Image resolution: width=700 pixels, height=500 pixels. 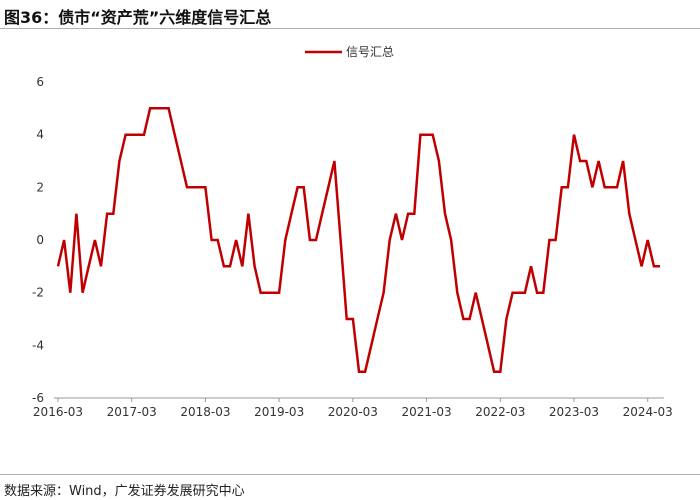 What do you see at coordinates (40, 82) in the screenshot?
I see `y-tick-label: 6` at bounding box center [40, 82].